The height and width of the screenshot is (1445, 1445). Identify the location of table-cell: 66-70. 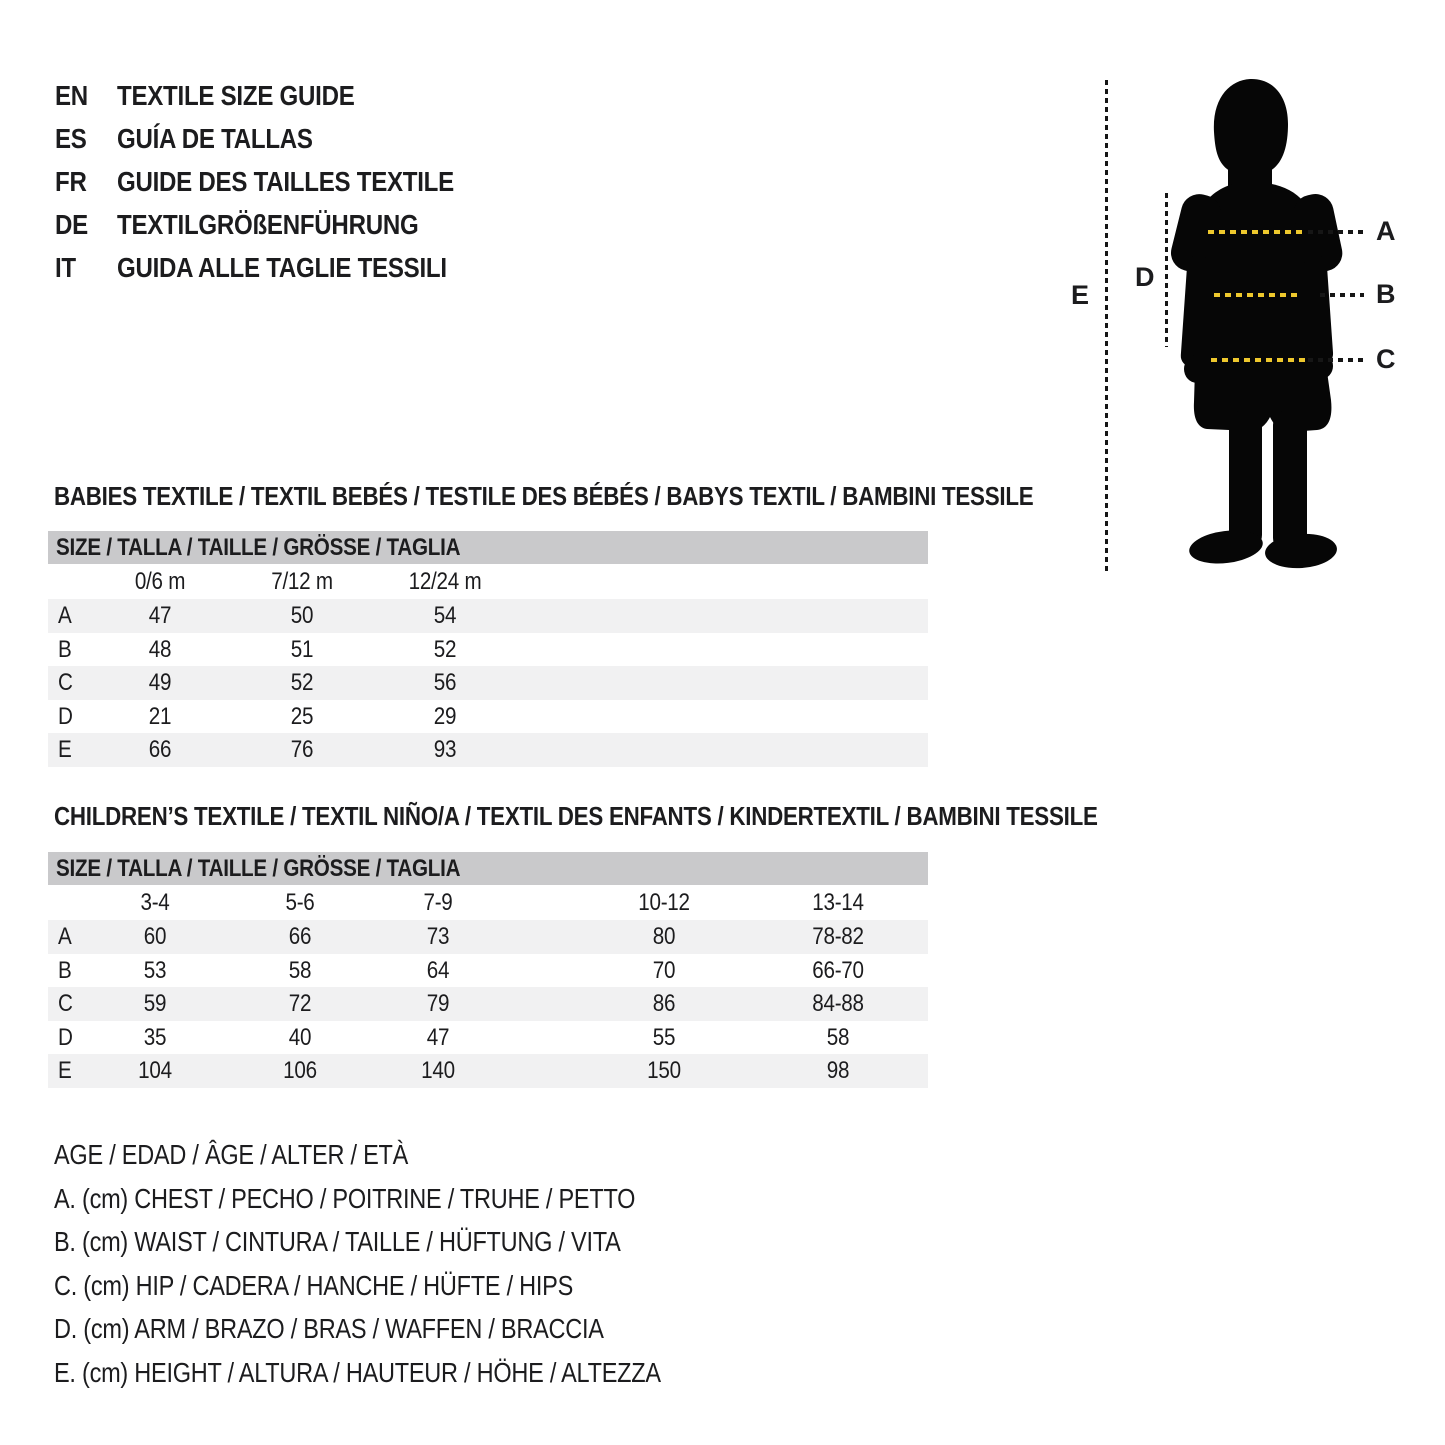
(838, 970).